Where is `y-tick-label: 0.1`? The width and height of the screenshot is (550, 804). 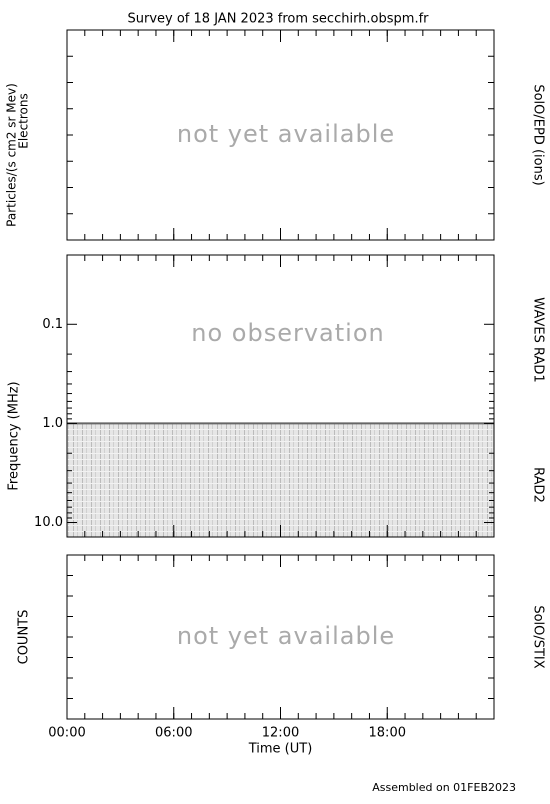
y-tick-label: 0.1 is located at coordinates (52, 324).